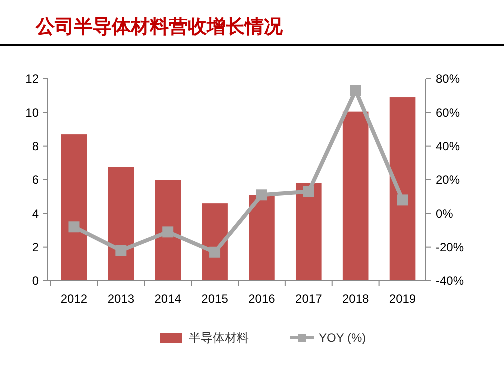 The width and height of the screenshot is (504, 368). Describe the element at coordinates (402, 299) in the screenshot. I see `x-tick-label: 2019` at that location.